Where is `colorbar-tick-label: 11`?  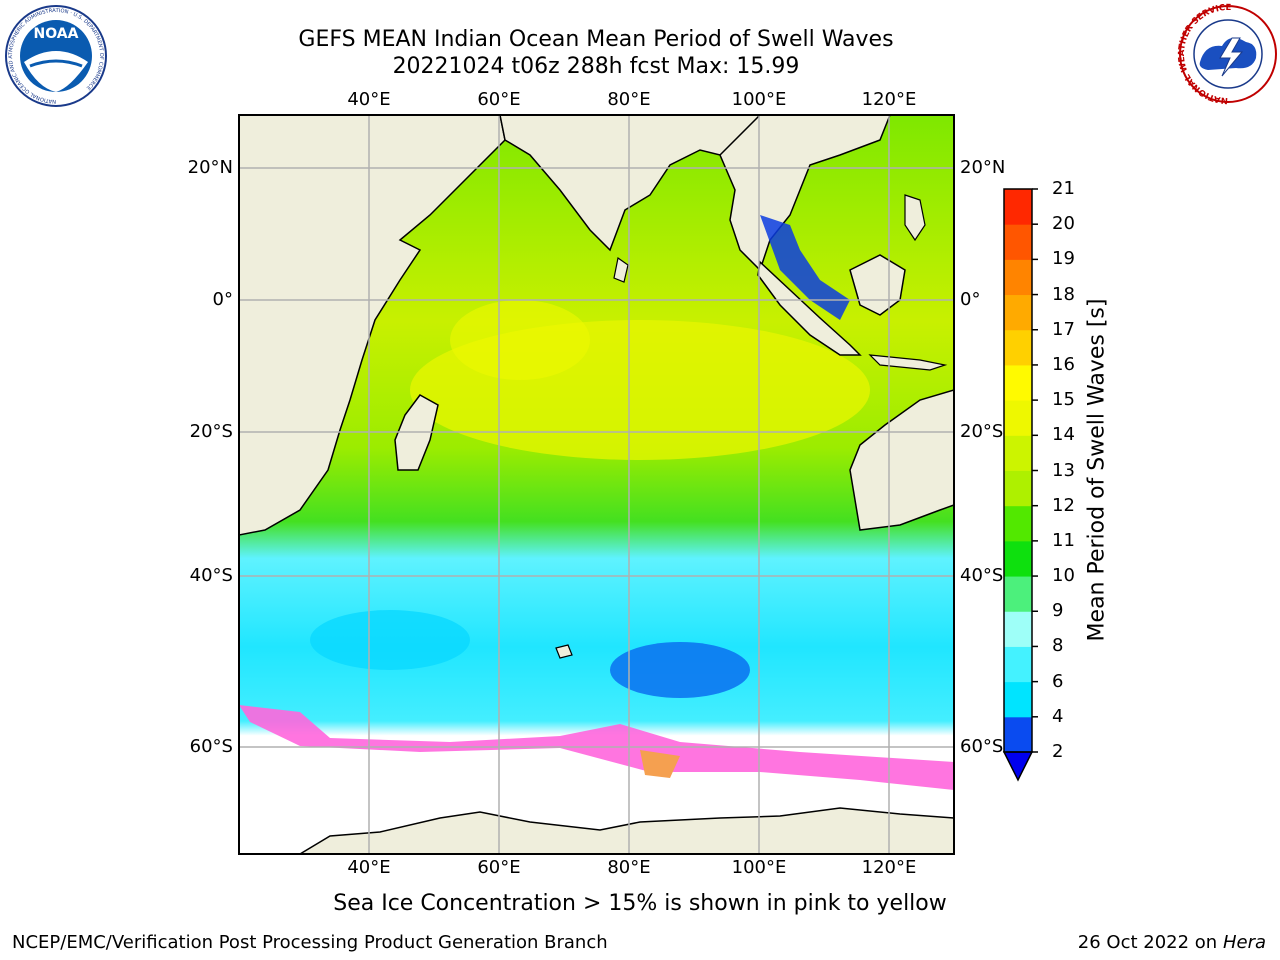
colorbar-tick-label: 11 is located at coordinates (1063, 540).